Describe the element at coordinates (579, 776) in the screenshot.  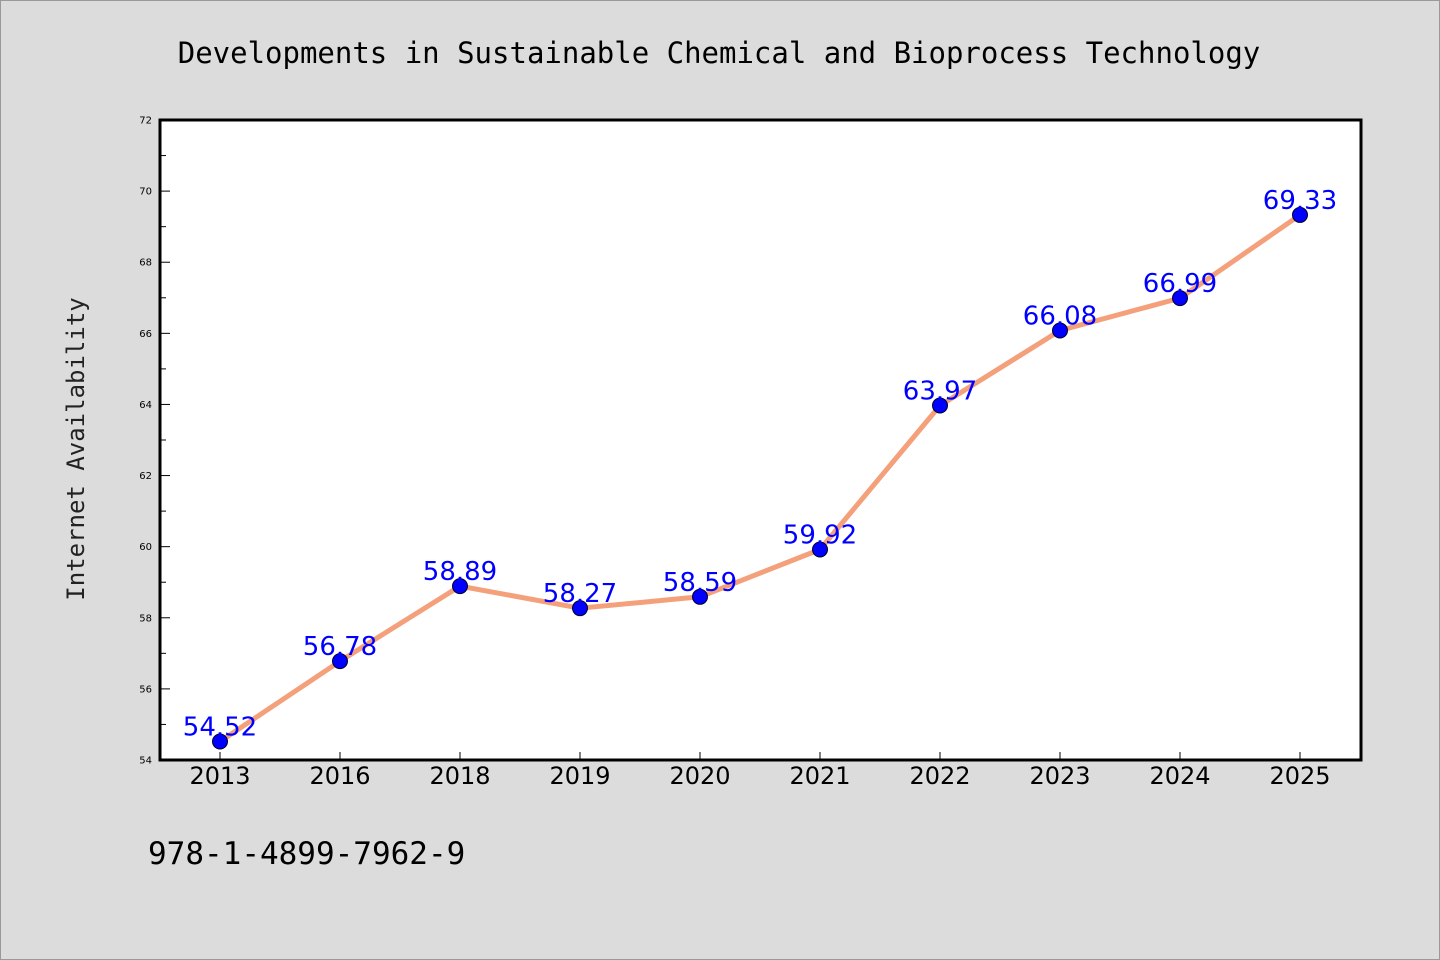
I see `x-tick-label: 2019` at that location.